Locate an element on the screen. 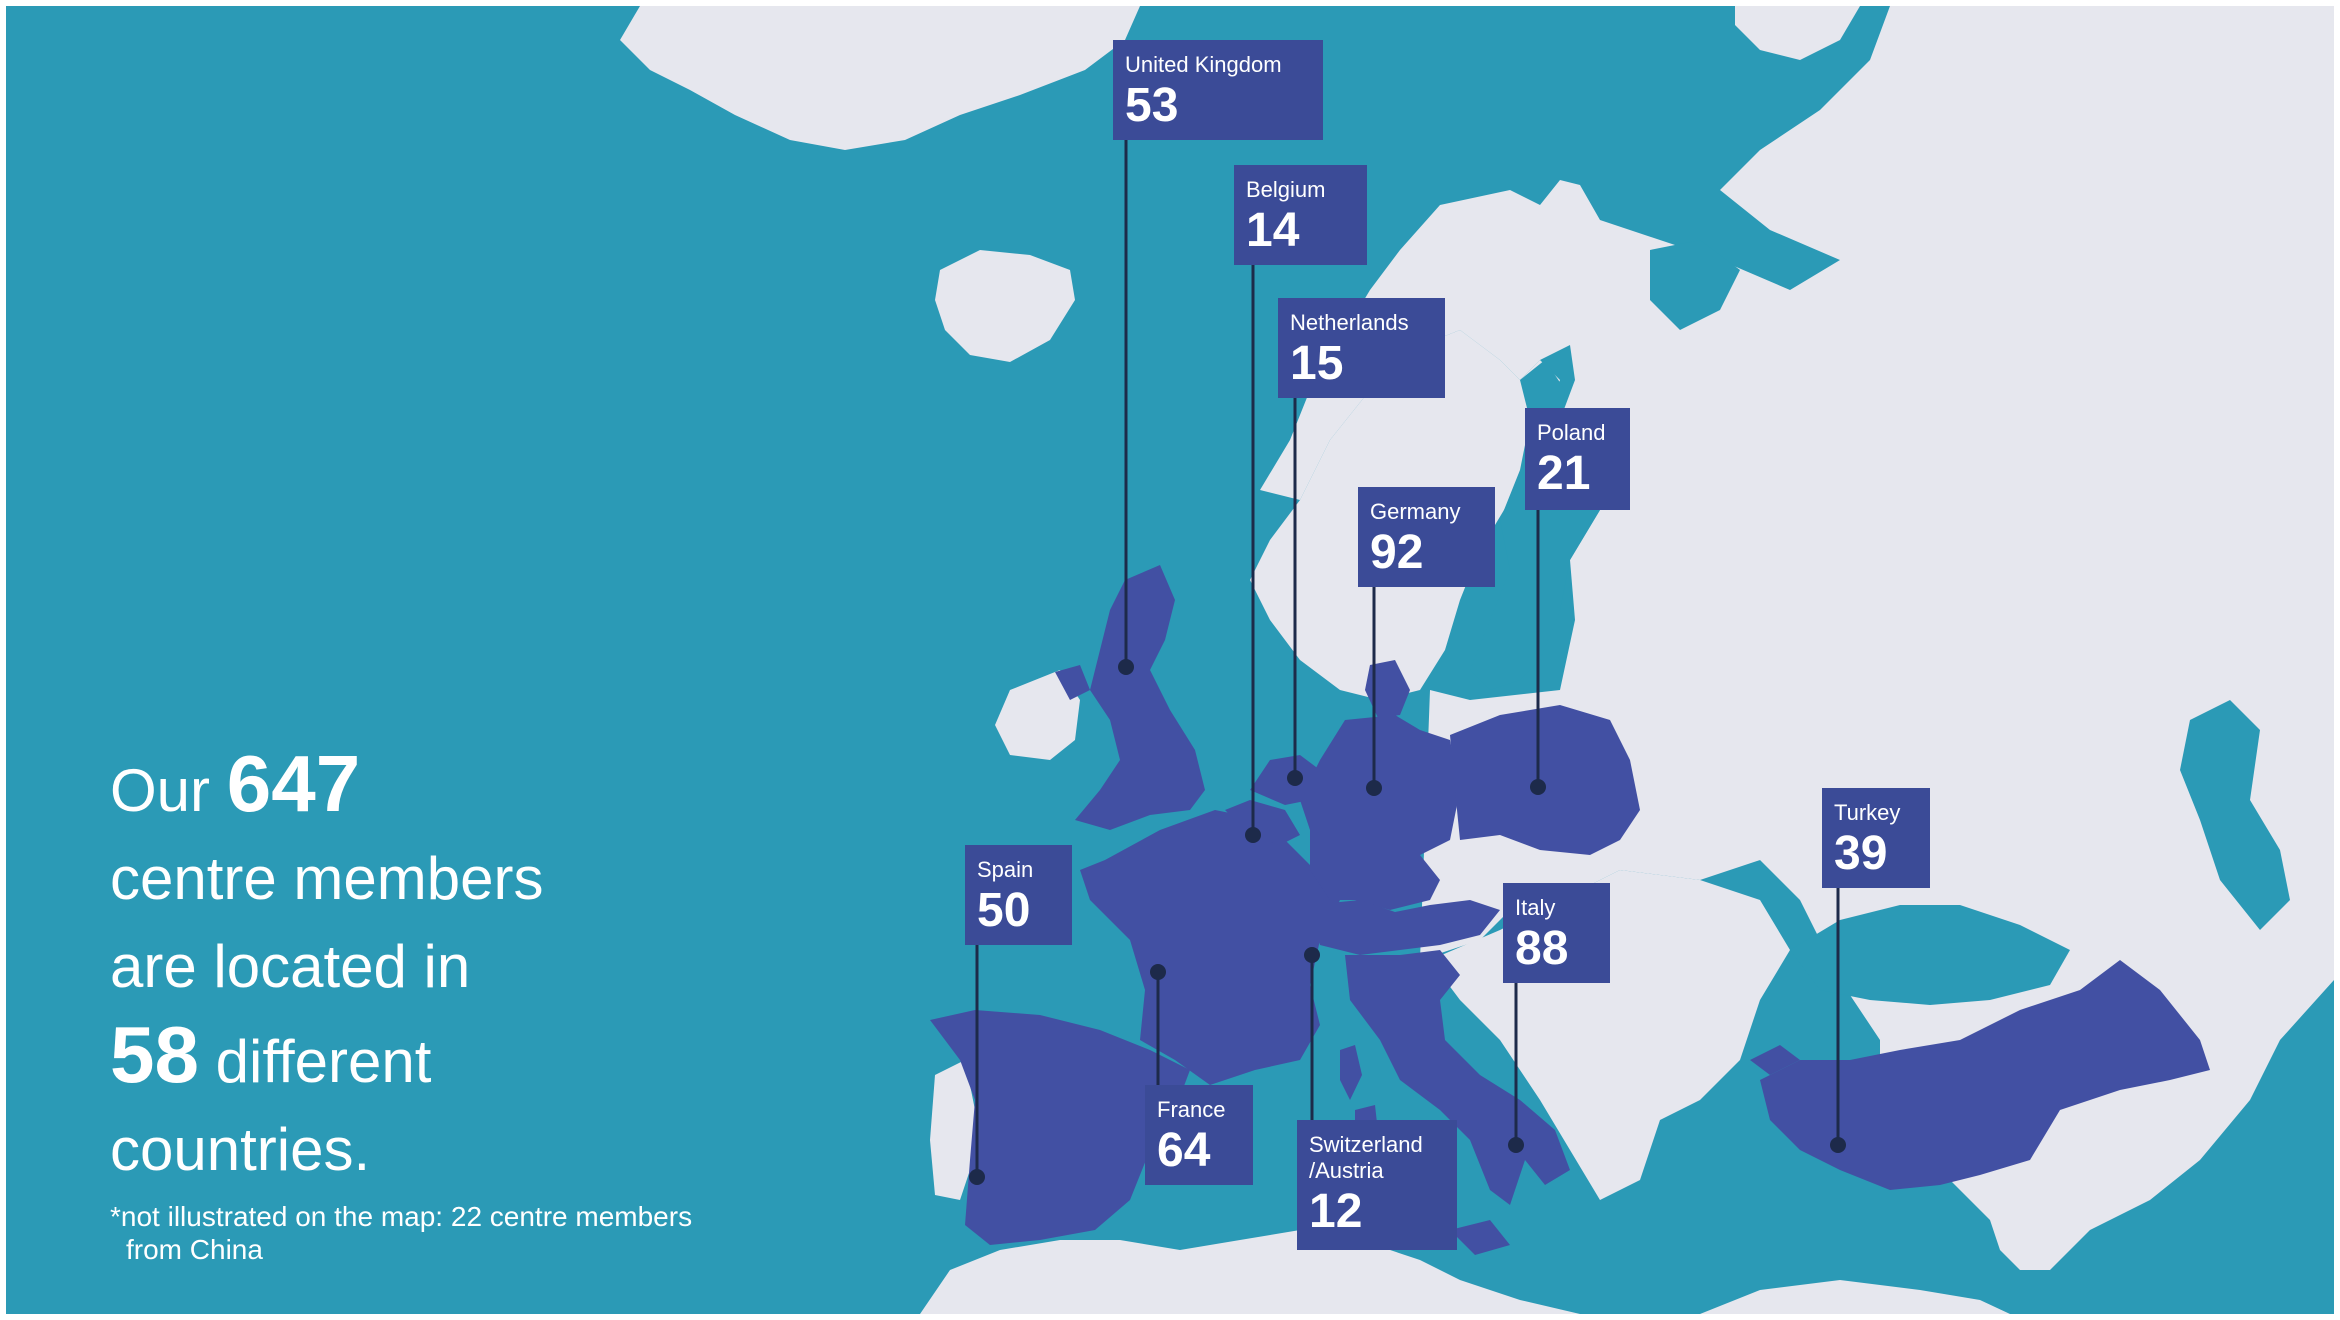 This screenshot has width=2340, height=1320. land-africa-east is located at coordinates (1855, 1297).